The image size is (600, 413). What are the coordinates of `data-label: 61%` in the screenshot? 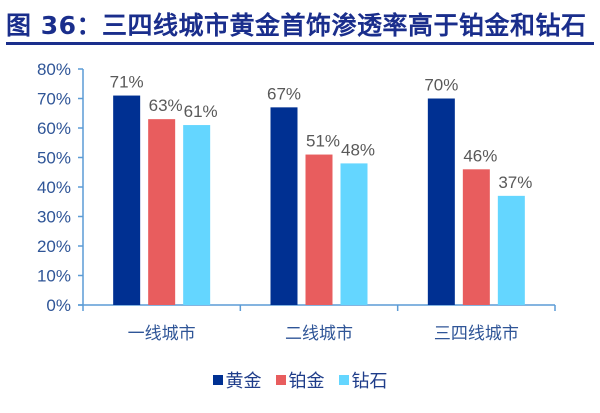 It's located at (201, 111).